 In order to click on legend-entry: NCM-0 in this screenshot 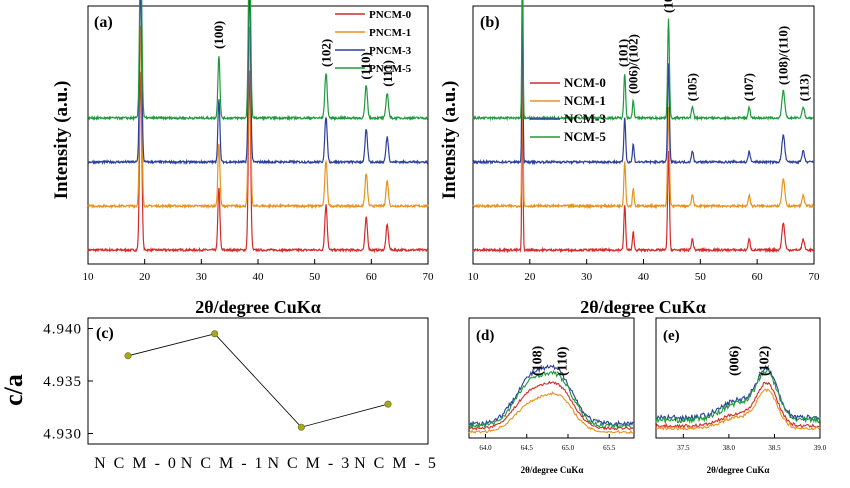, I will do `click(585, 82)`.